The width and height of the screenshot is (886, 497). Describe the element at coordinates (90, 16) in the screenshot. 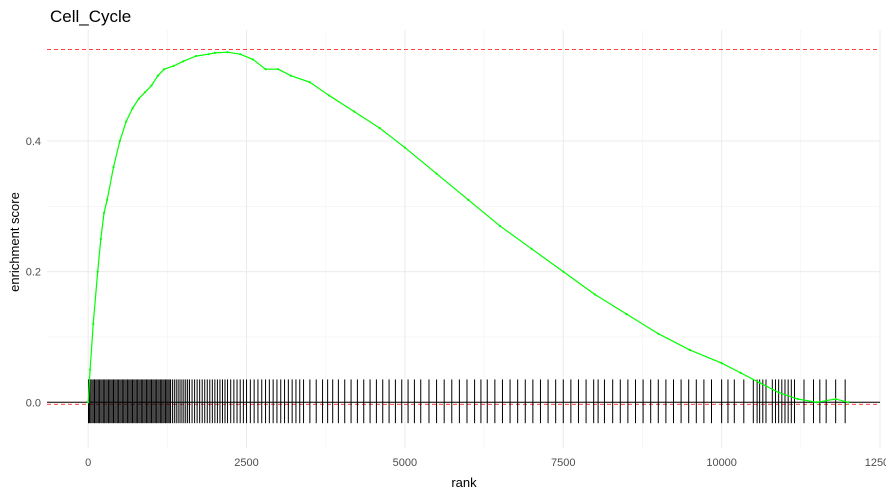

I see `chart-title: Cell_Cycle` at that location.